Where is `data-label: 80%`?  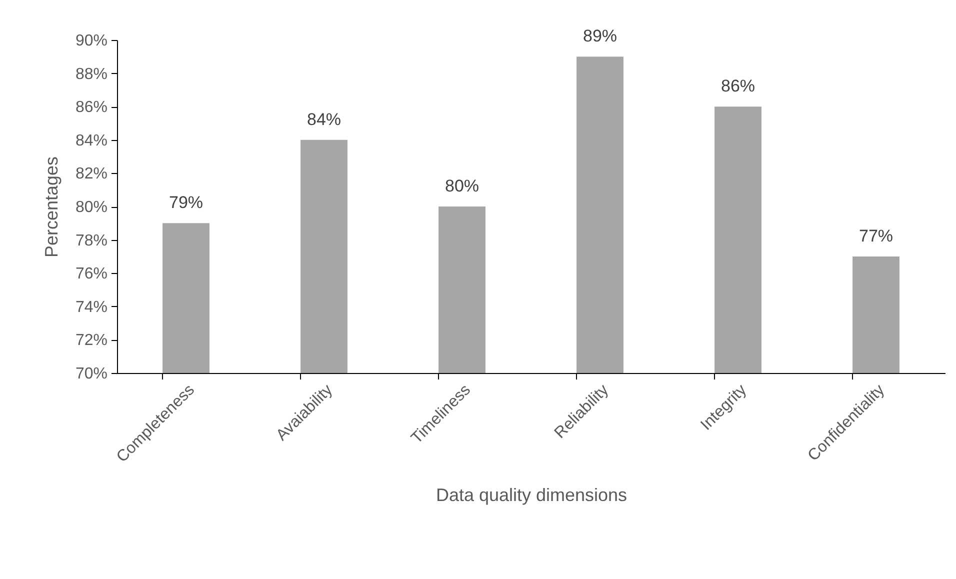
data-label: 80% is located at coordinates (462, 186).